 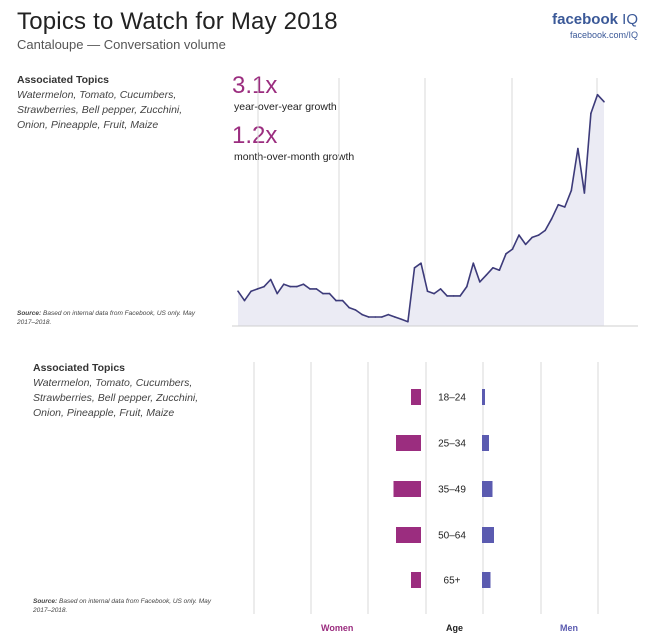 What do you see at coordinates (255, 85) in the screenshot?
I see `yoy-value: 3.1x` at bounding box center [255, 85].